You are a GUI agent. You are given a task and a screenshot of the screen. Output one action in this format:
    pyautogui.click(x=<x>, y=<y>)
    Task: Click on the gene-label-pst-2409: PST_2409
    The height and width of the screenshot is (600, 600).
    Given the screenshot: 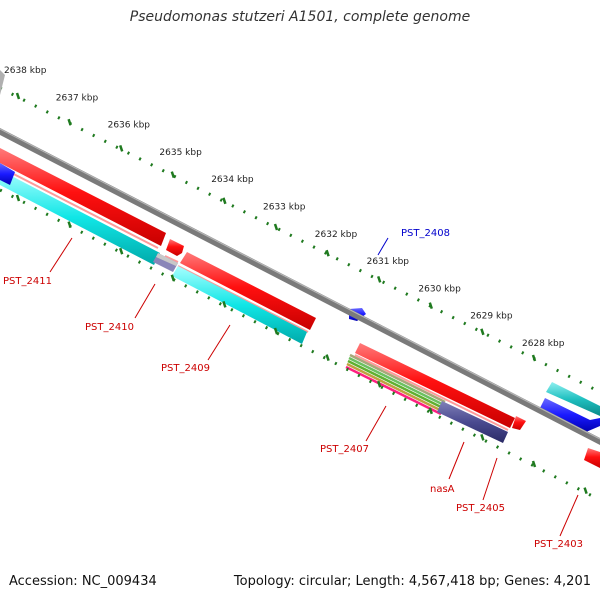 What is the action you would take?
    pyautogui.click(x=185, y=368)
    